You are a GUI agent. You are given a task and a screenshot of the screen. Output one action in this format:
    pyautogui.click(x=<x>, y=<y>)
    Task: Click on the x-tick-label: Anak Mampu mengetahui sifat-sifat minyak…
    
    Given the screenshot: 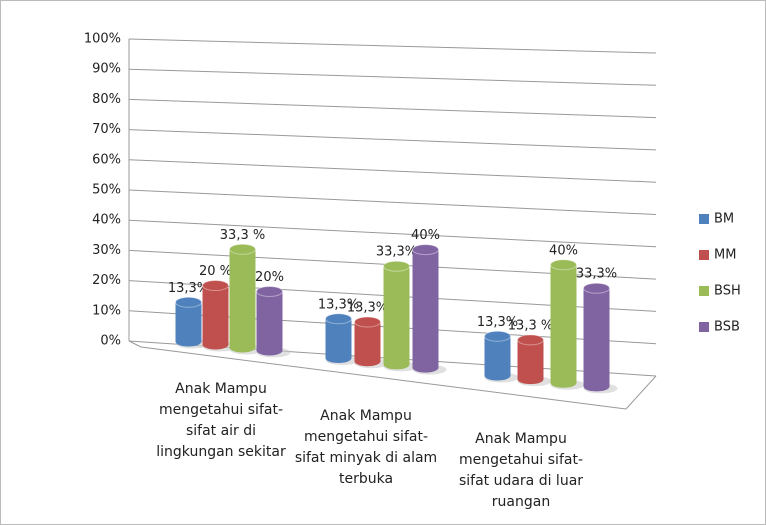 What is the action you would take?
    pyautogui.click(x=366, y=447)
    